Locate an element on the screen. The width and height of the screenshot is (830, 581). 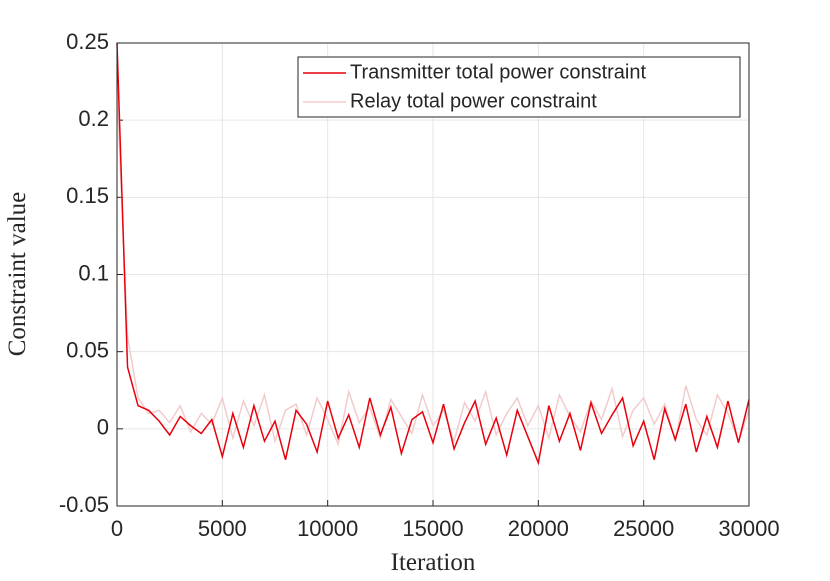
x-tick-label: 5000 is located at coordinates (222, 528).